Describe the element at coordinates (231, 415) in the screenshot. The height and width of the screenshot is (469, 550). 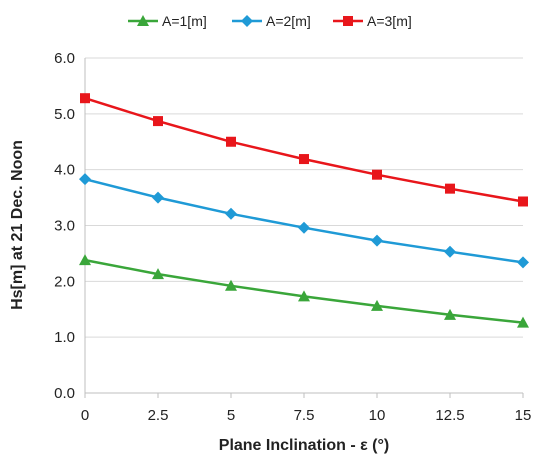
I see `x-tick-label: 5` at that location.